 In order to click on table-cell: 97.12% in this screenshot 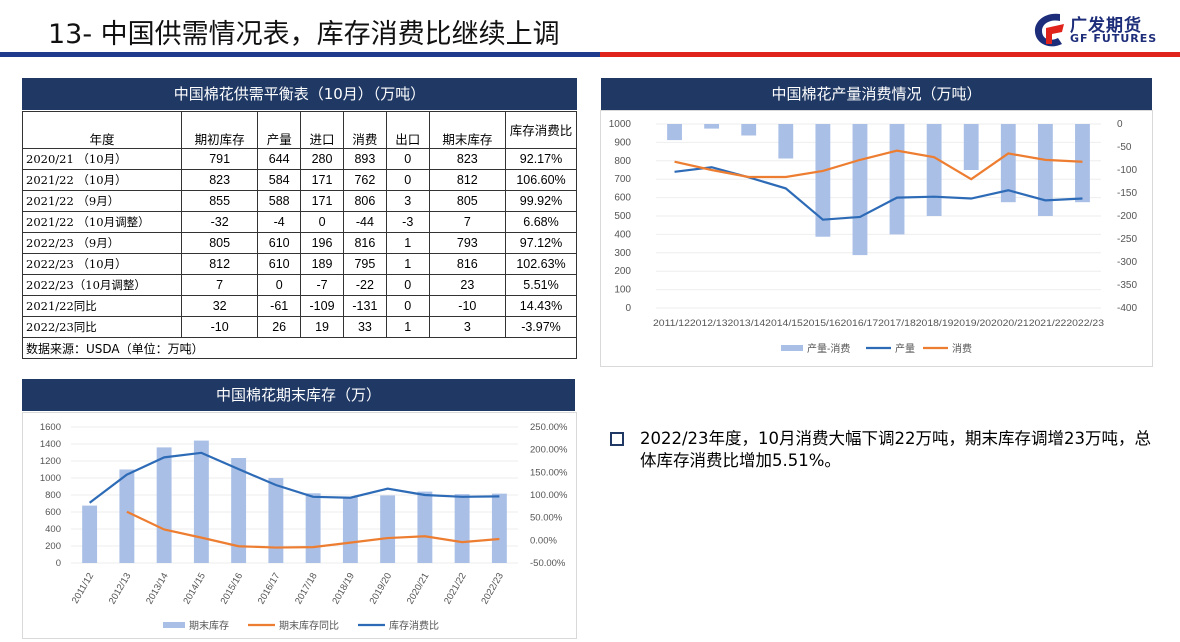, I will do `click(541, 243)`.